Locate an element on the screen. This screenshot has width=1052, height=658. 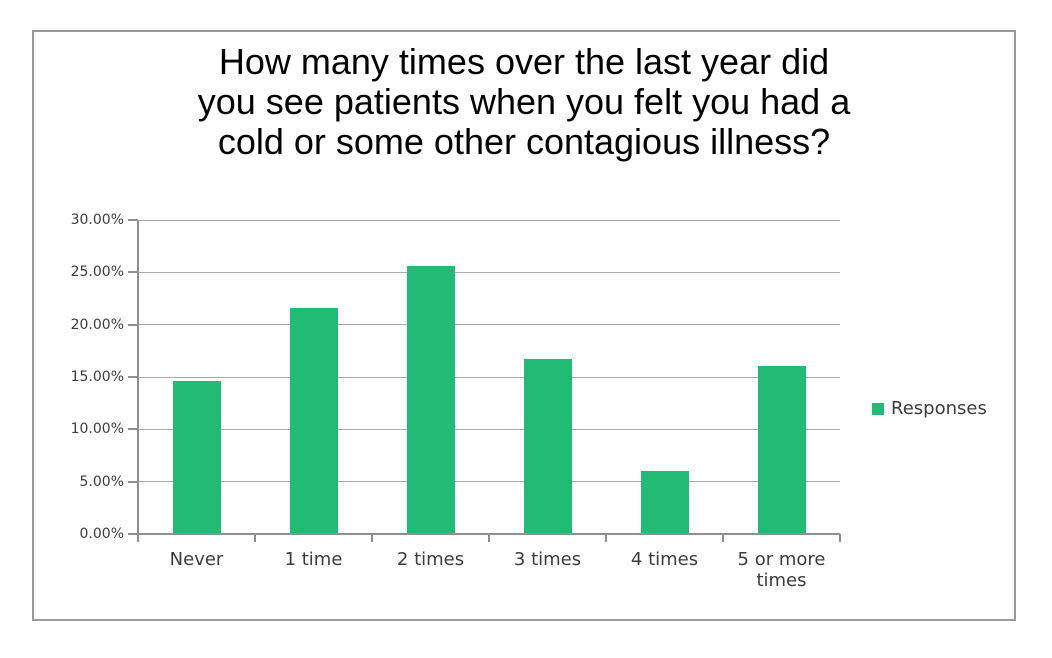
y-axis-label: 5.00% is located at coordinates (101, 481).